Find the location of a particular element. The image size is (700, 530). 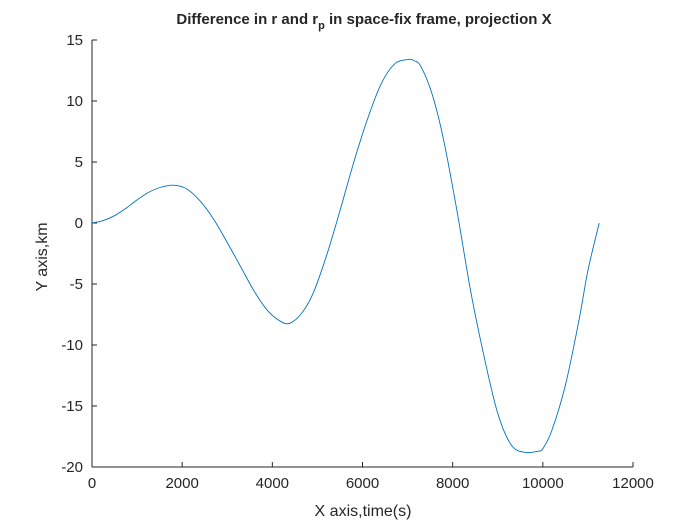

x-tick-label: 10000 is located at coordinates (543, 483).